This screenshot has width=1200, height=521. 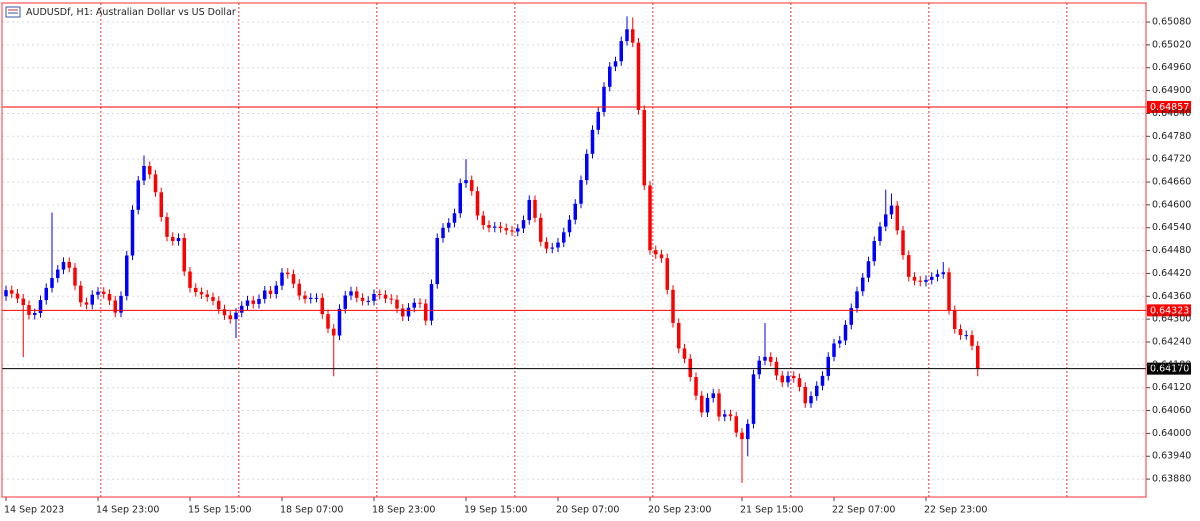 What do you see at coordinates (1171, 341) in the screenshot?
I see `y-tick-label: 0.64240` at bounding box center [1171, 341].